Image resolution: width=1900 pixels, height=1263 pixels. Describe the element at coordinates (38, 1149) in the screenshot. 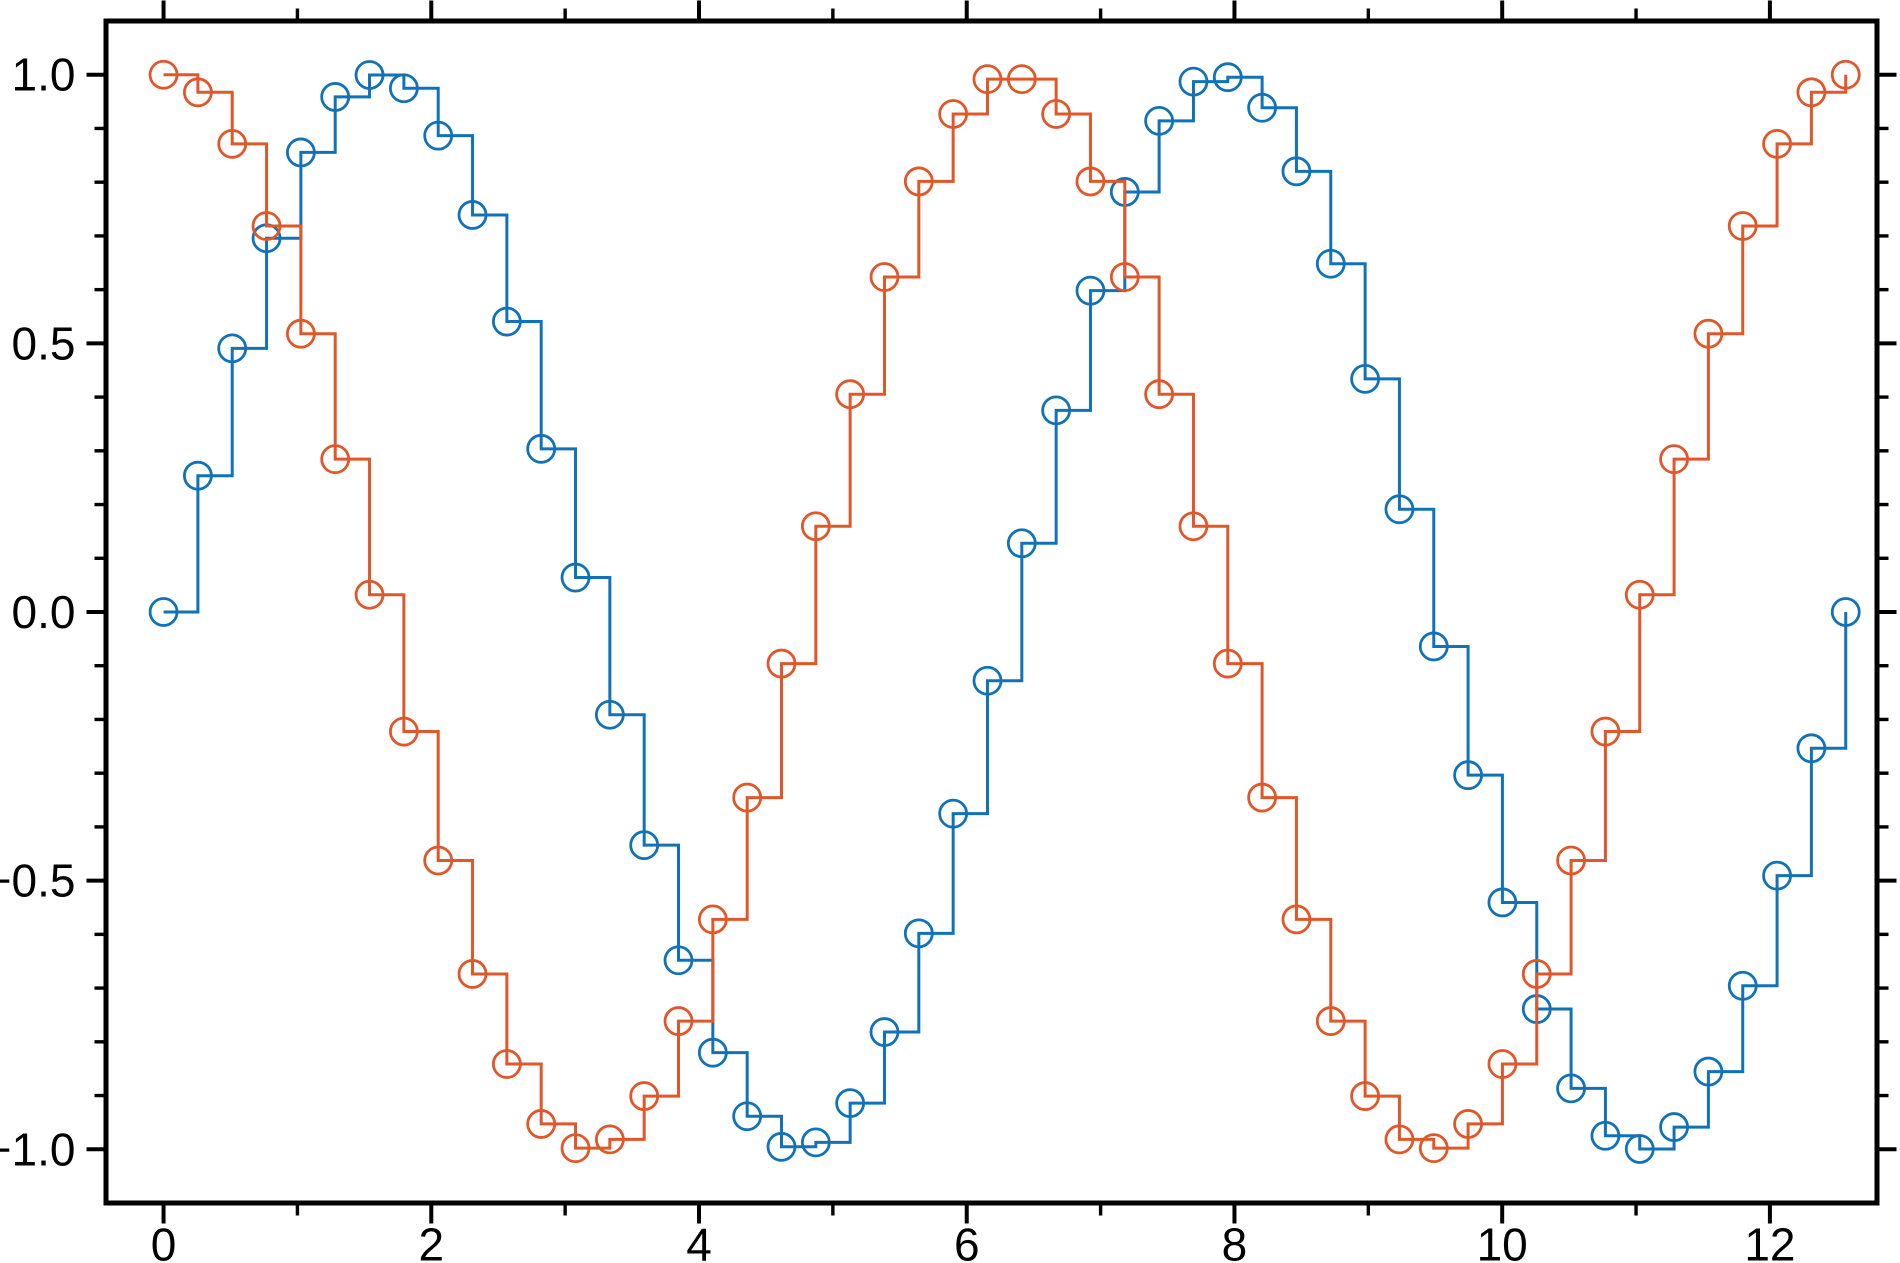

I see `y-tick-label: −1.0` at that location.